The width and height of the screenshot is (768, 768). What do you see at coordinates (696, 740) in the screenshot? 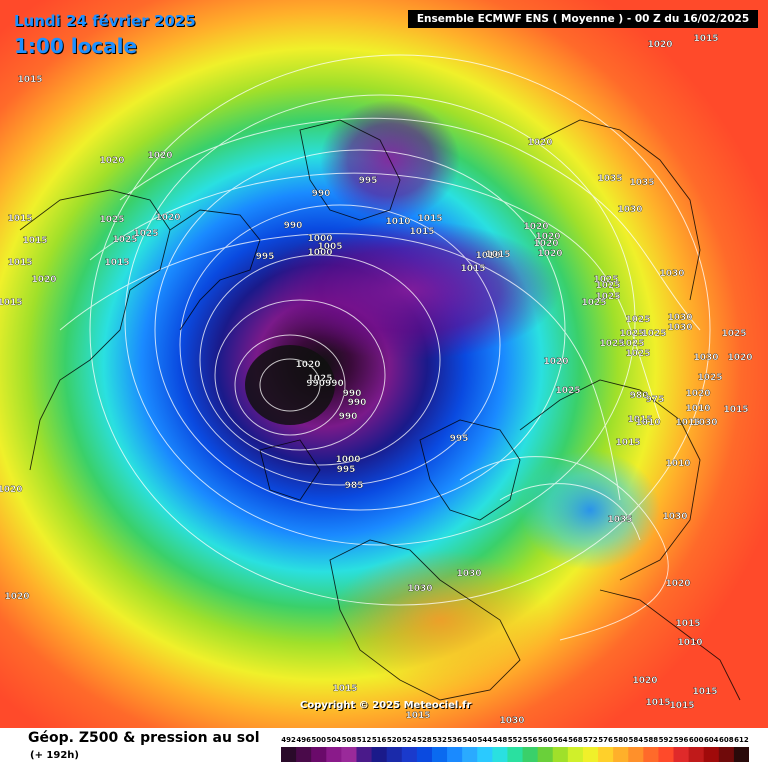
I see `legend-tick-label: 600` at bounding box center [696, 740].